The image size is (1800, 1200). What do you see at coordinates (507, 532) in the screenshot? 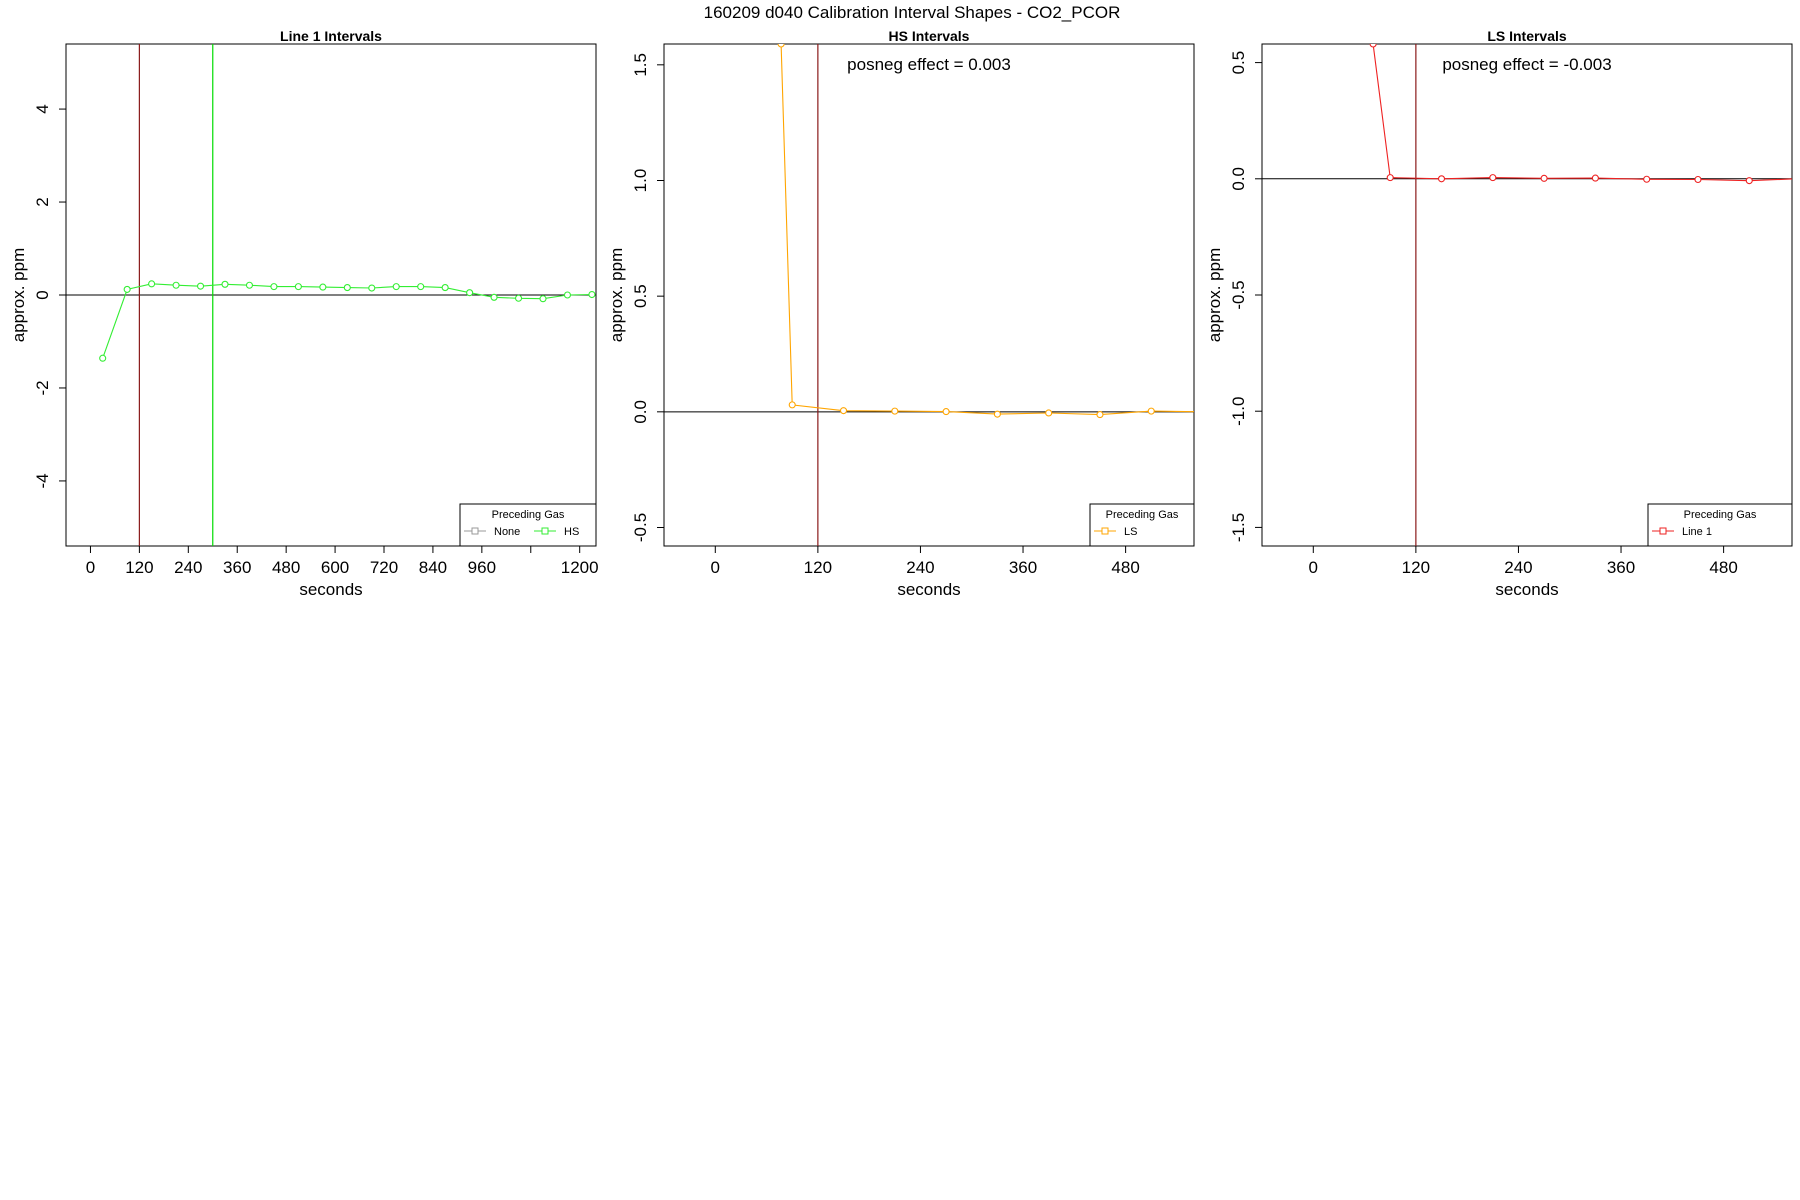
I see `legend-item-label: None` at bounding box center [507, 532].